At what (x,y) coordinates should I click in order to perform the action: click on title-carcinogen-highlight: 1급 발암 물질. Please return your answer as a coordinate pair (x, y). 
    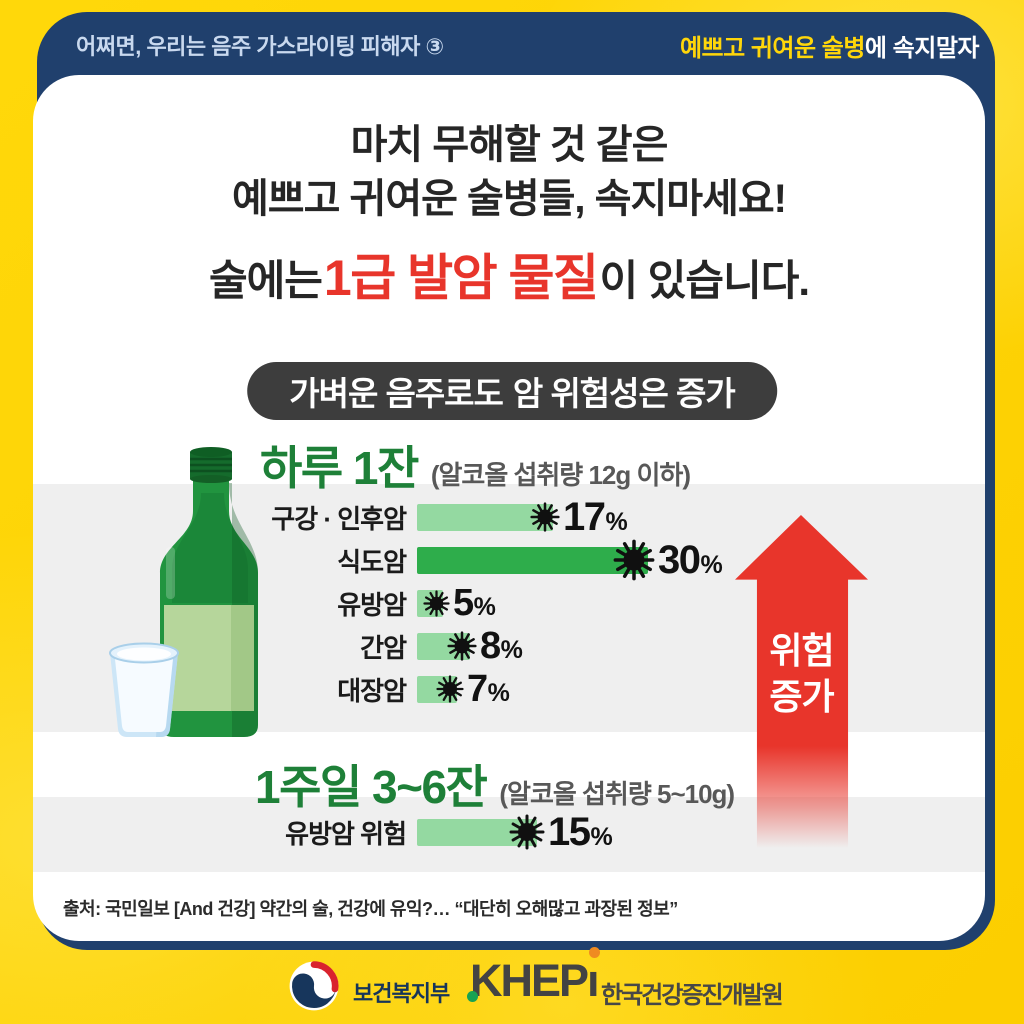
    Looking at the image, I should click on (461, 278).